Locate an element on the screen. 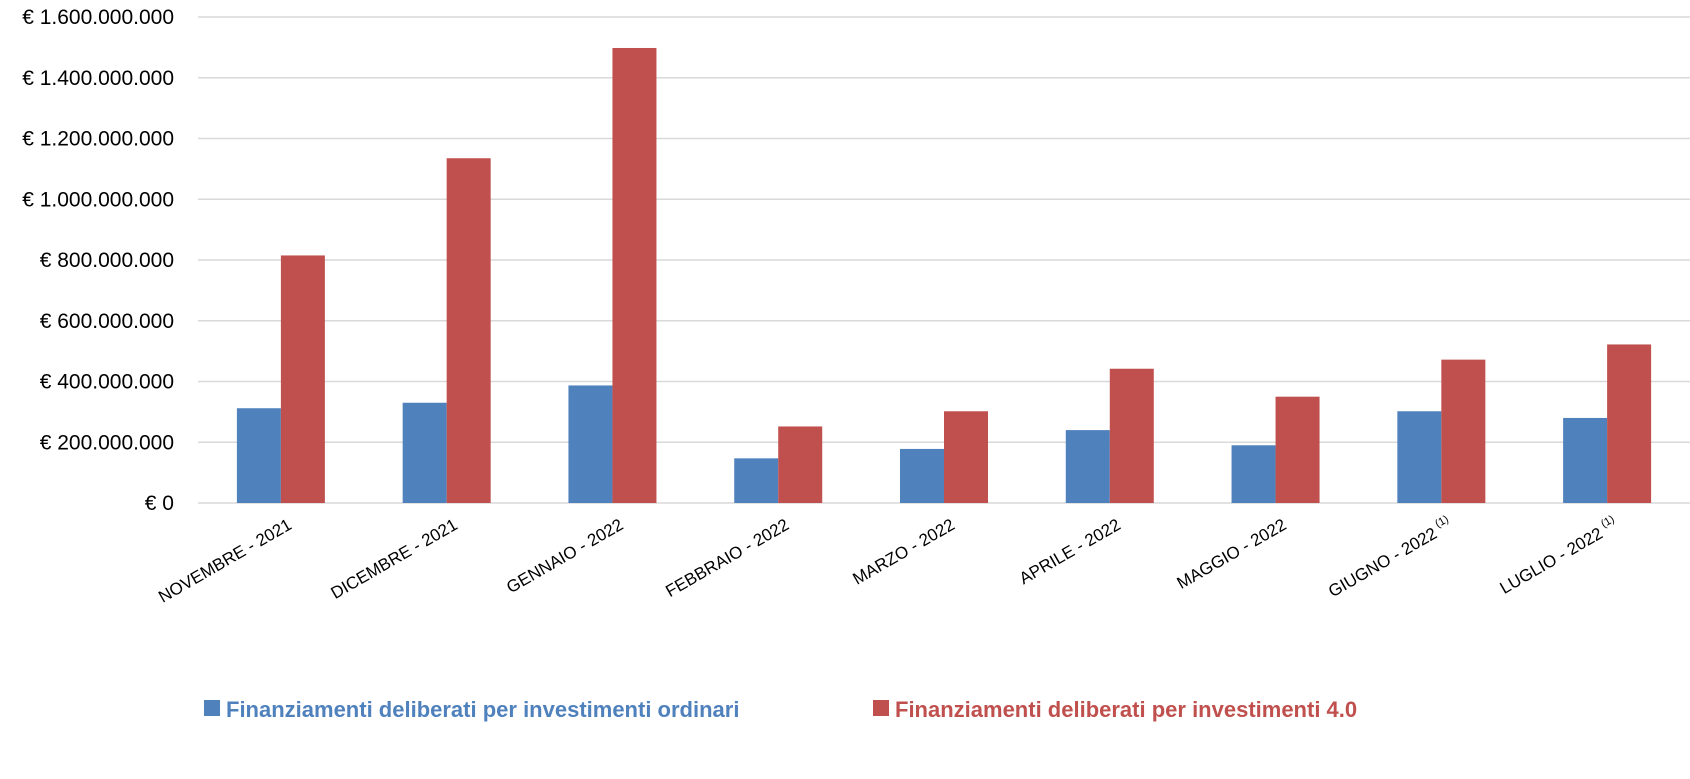 Image resolution: width=1690 pixels, height=779 pixels. y-tick-label: € 0 is located at coordinates (159, 503).